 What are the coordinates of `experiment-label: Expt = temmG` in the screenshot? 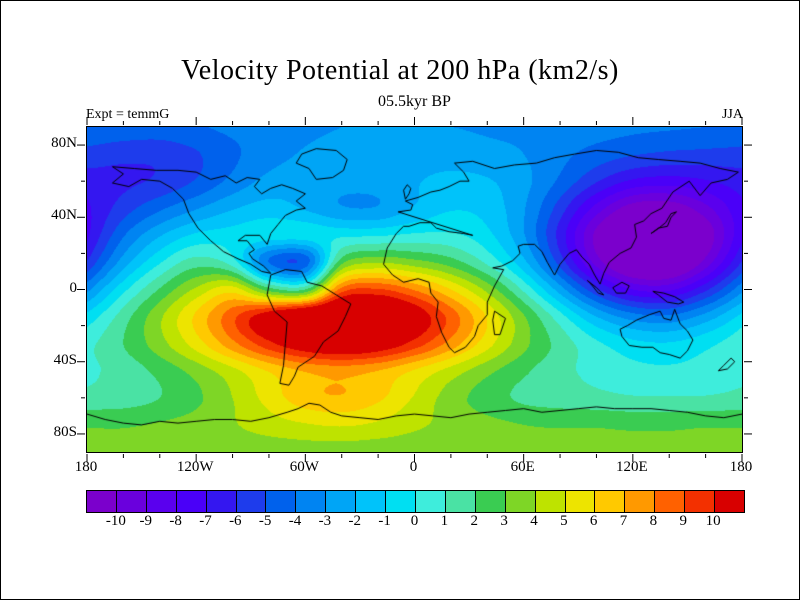 It's located at (128, 114).